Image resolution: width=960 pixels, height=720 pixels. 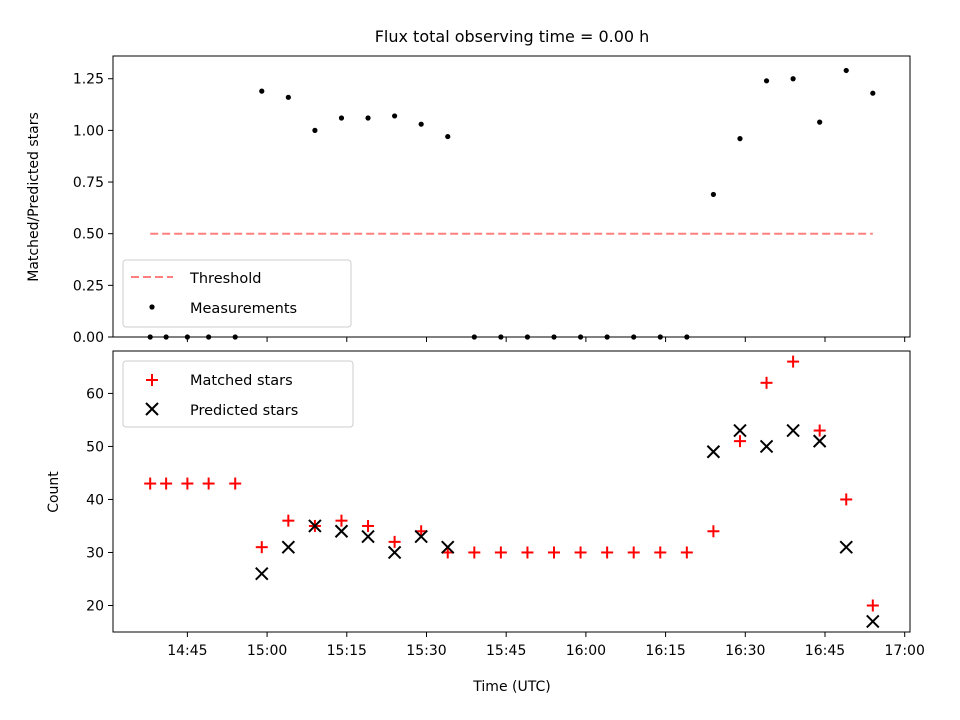 What do you see at coordinates (243, 309) in the screenshot?
I see `legend-measurements-label: Measurements` at bounding box center [243, 309].